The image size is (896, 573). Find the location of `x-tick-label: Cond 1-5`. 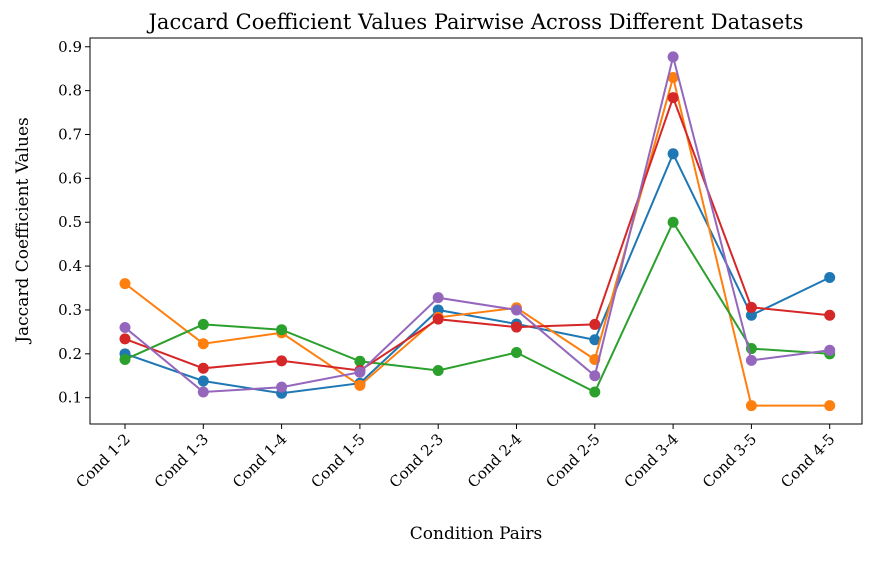

x-tick-label: Cond 1-5 is located at coordinates (337, 460).